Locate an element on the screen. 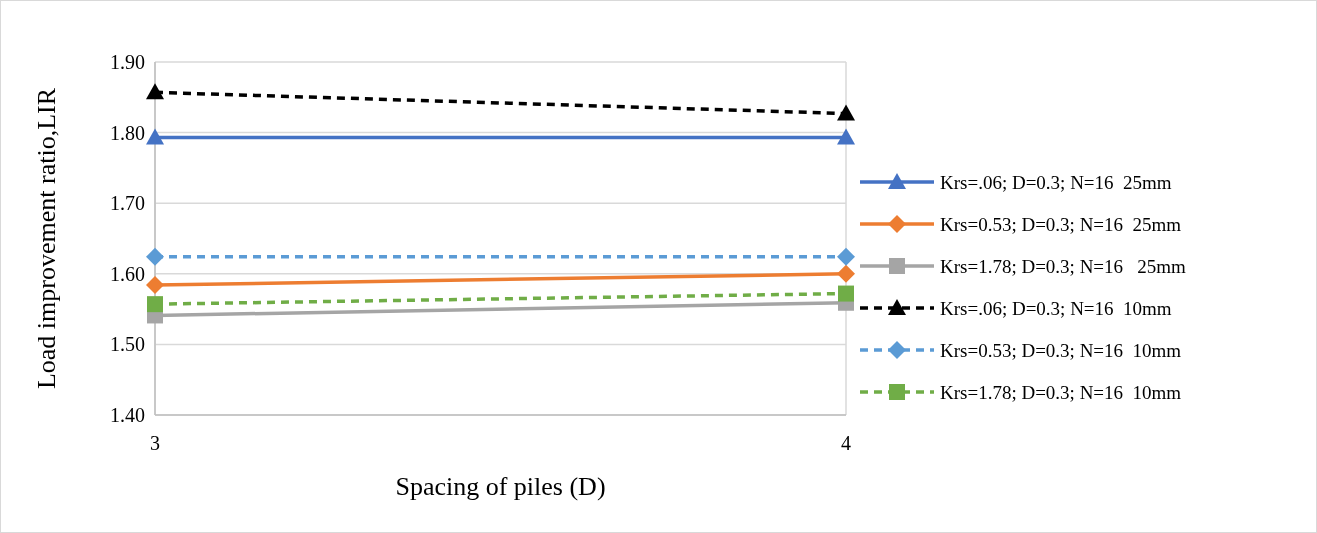  y-tick-label: 1.40 is located at coordinates (127, 415).